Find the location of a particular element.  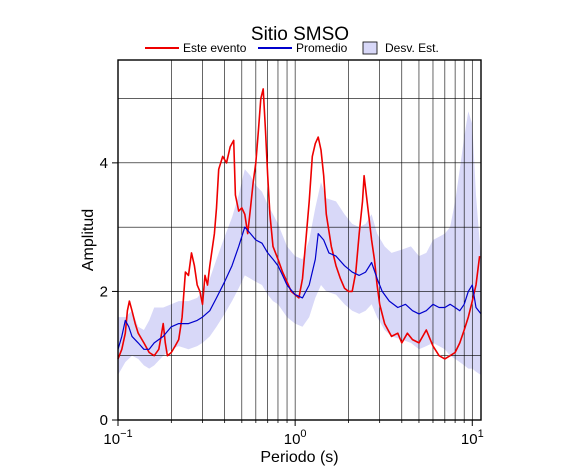

y-tick-label: 2 is located at coordinates (104, 291).